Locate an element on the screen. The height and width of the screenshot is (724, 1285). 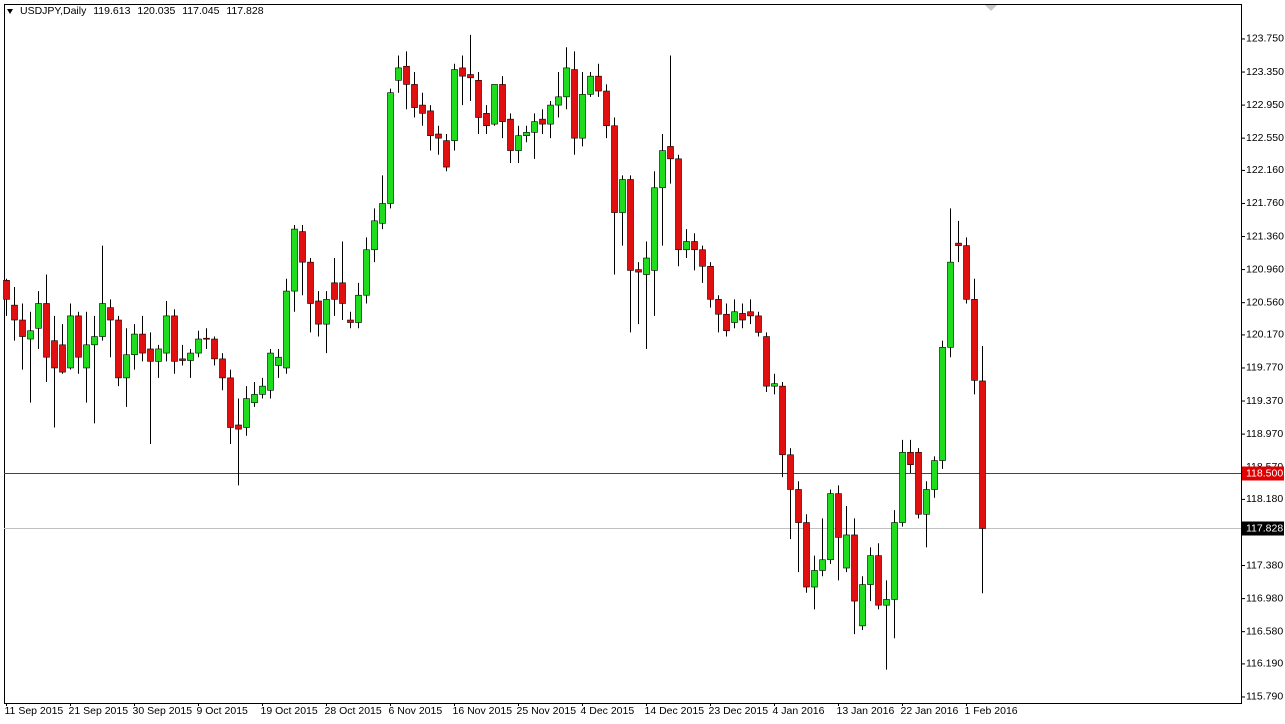
x-tick-label: 14 Dec 2015 is located at coordinates (675, 711).